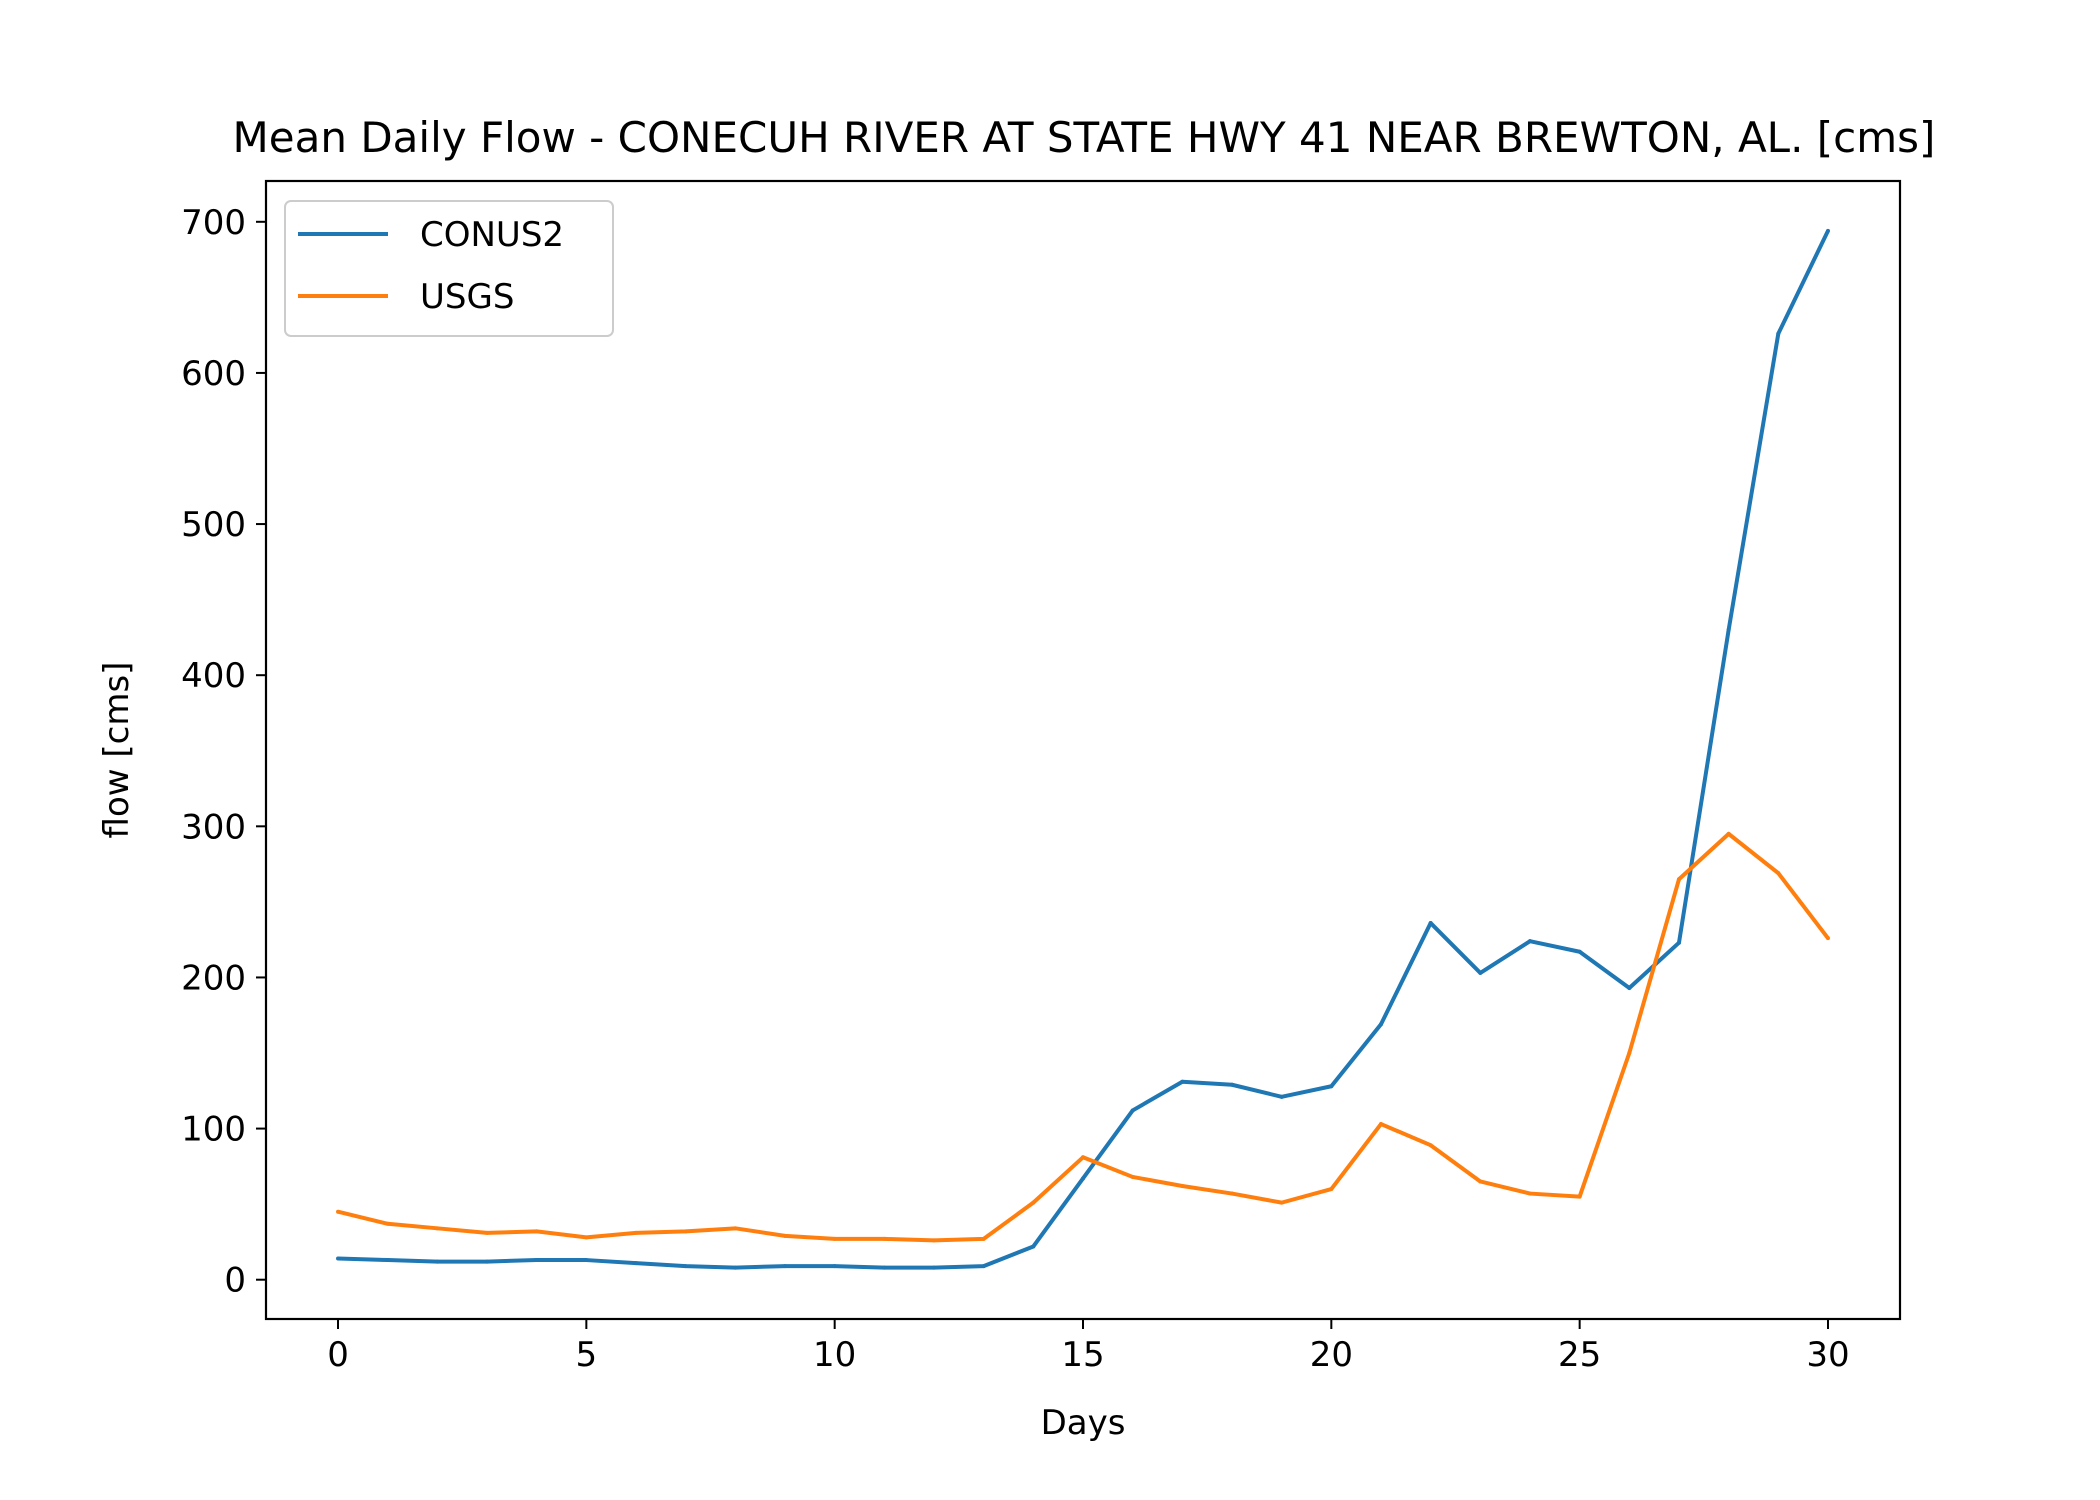 The width and height of the screenshot is (2100, 1500). What do you see at coordinates (449, 268) in the screenshot?
I see `legend: CONUS2 USGS` at bounding box center [449, 268].